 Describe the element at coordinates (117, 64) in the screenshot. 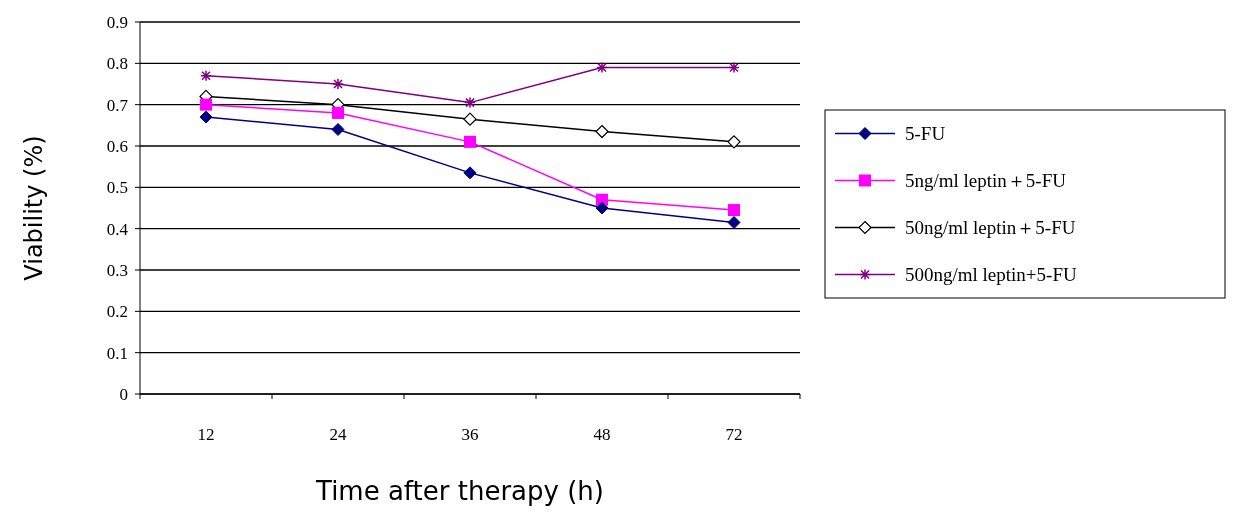

I see `y-tick-label: 0.8` at that location.